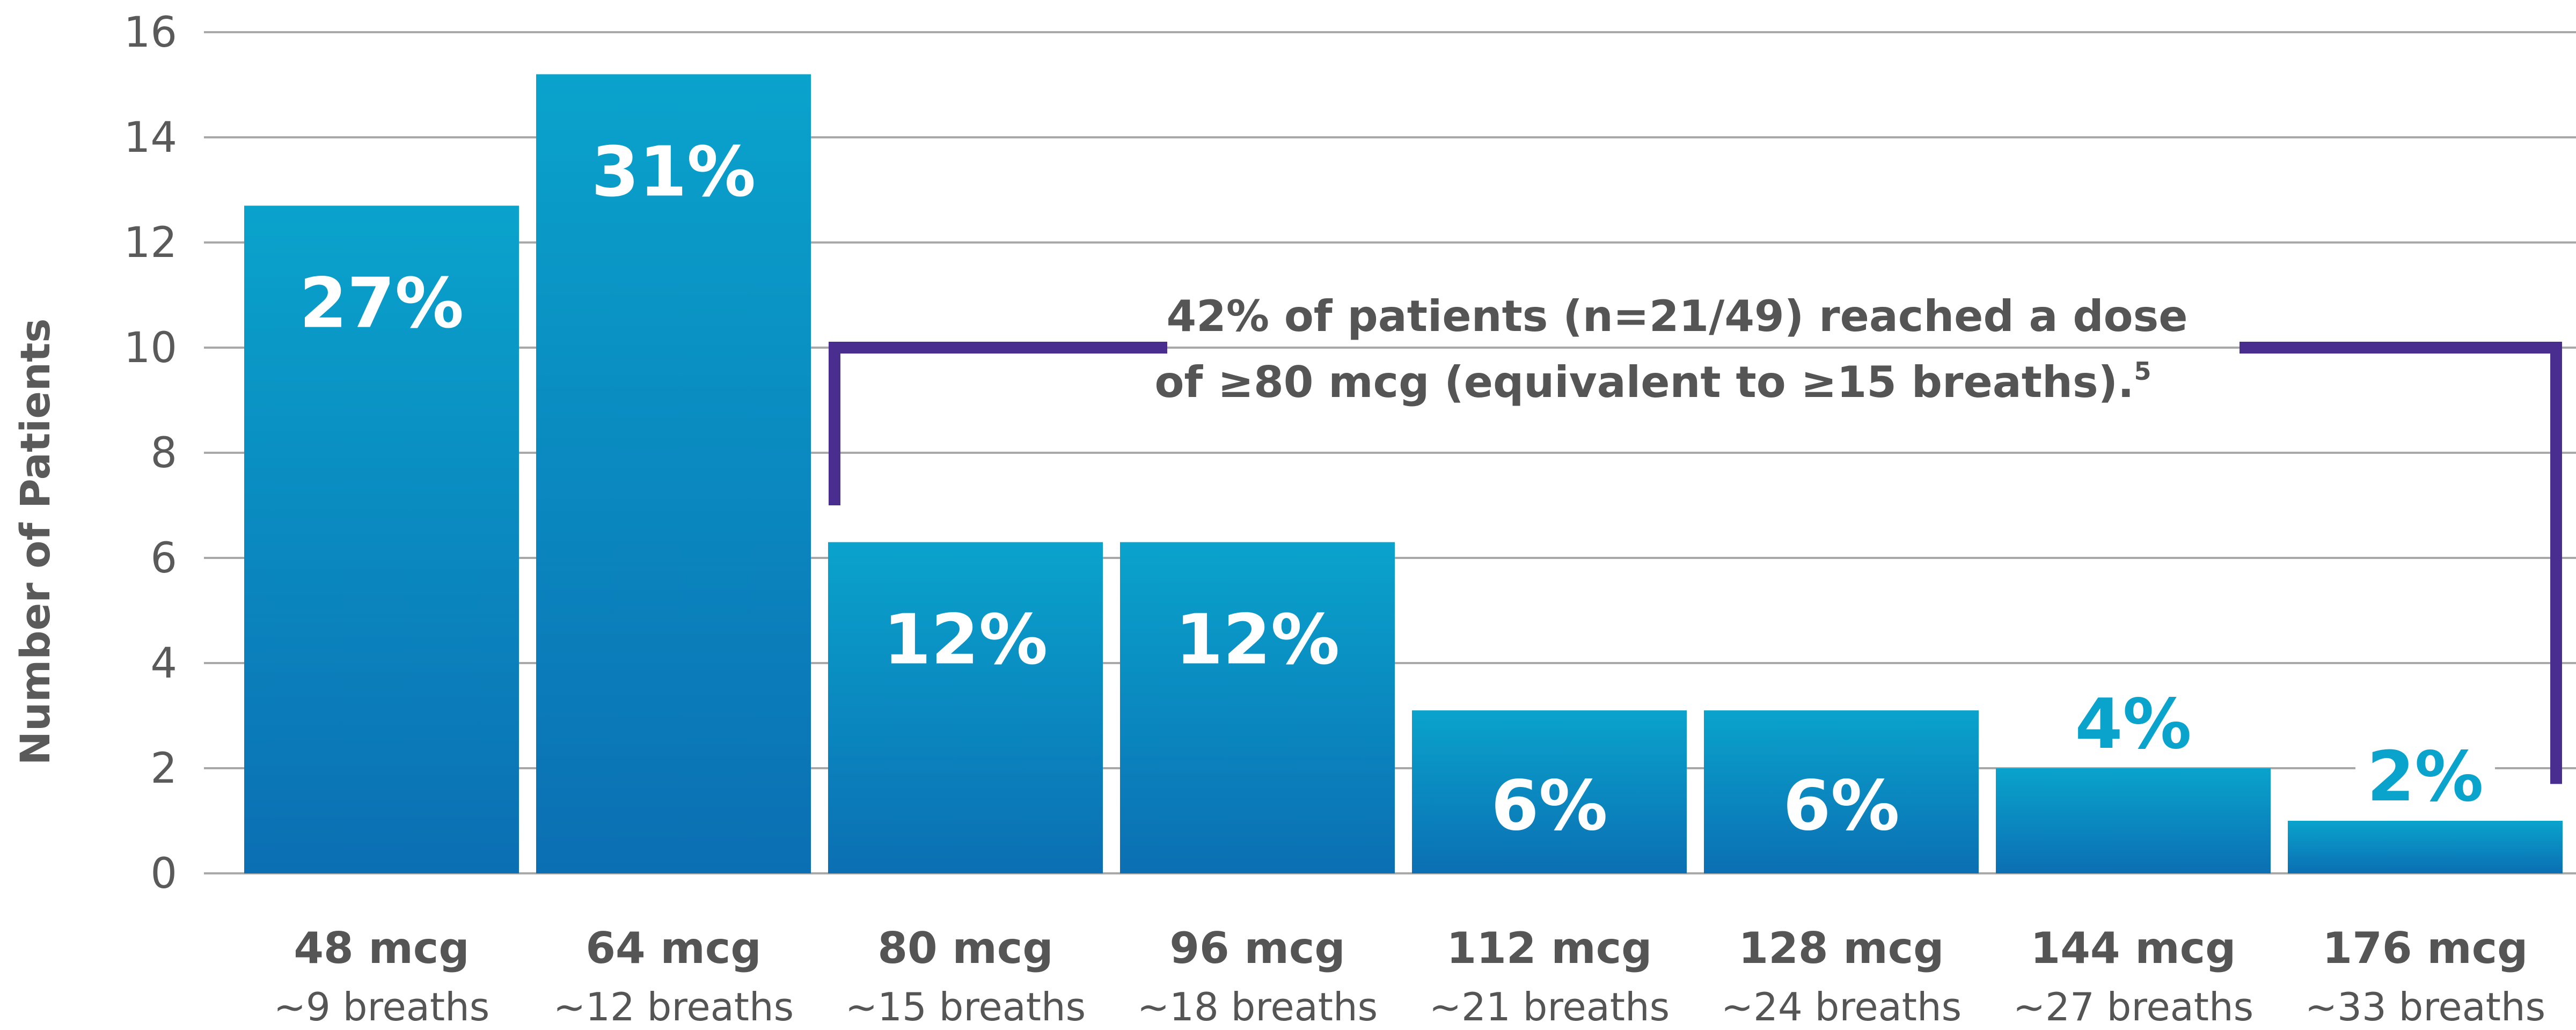  Describe the element at coordinates (1841, 1007) in the screenshot. I see `x-tick-sublabel: ~24 breaths` at that location.